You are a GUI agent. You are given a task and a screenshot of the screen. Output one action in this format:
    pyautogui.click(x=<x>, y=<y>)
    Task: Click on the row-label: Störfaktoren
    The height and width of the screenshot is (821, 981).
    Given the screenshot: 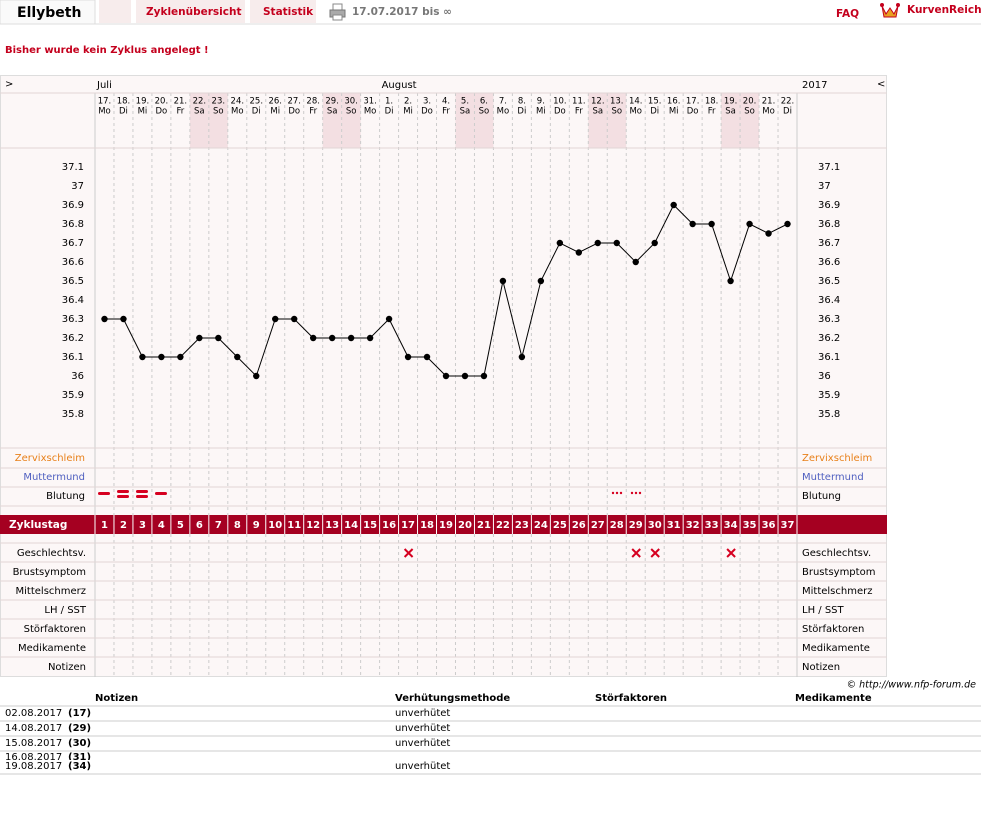 What is the action you would take?
    pyautogui.click(x=833, y=629)
    